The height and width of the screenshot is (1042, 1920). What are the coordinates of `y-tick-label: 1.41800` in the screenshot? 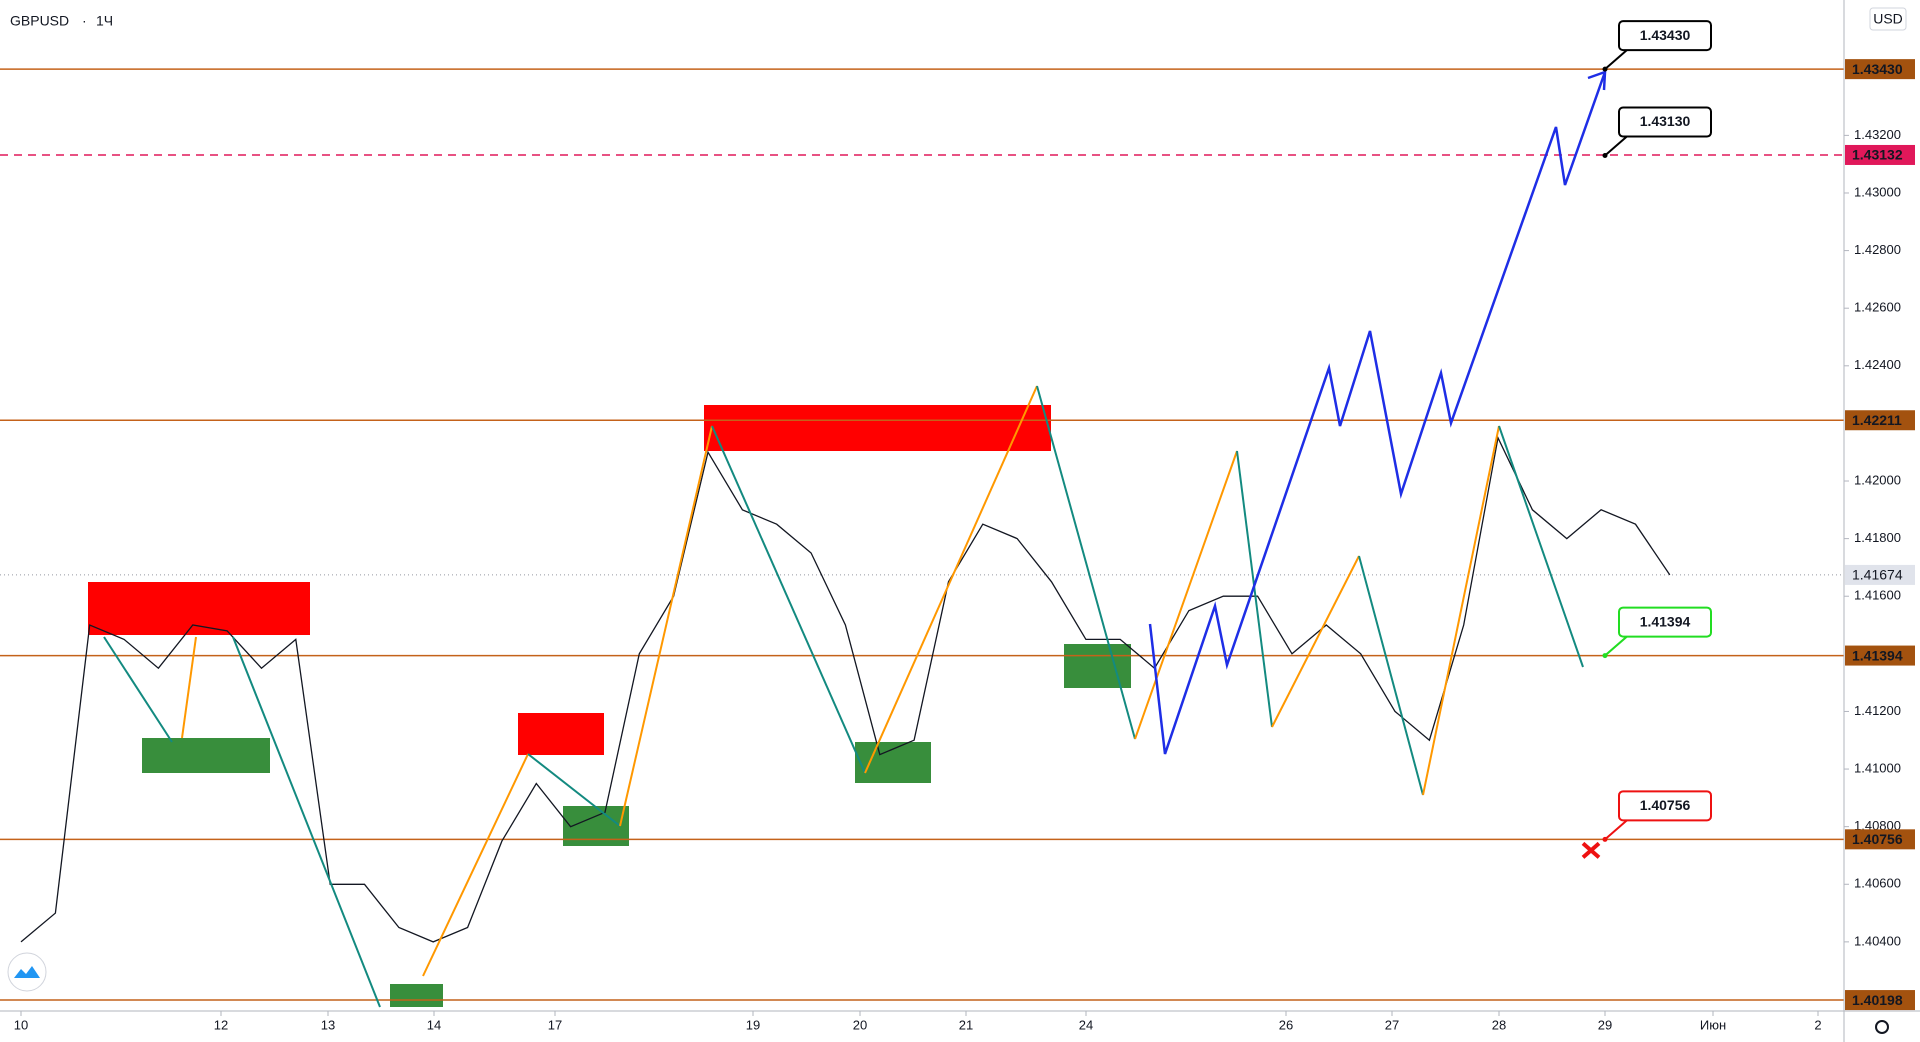 It's located at (1877, 537).